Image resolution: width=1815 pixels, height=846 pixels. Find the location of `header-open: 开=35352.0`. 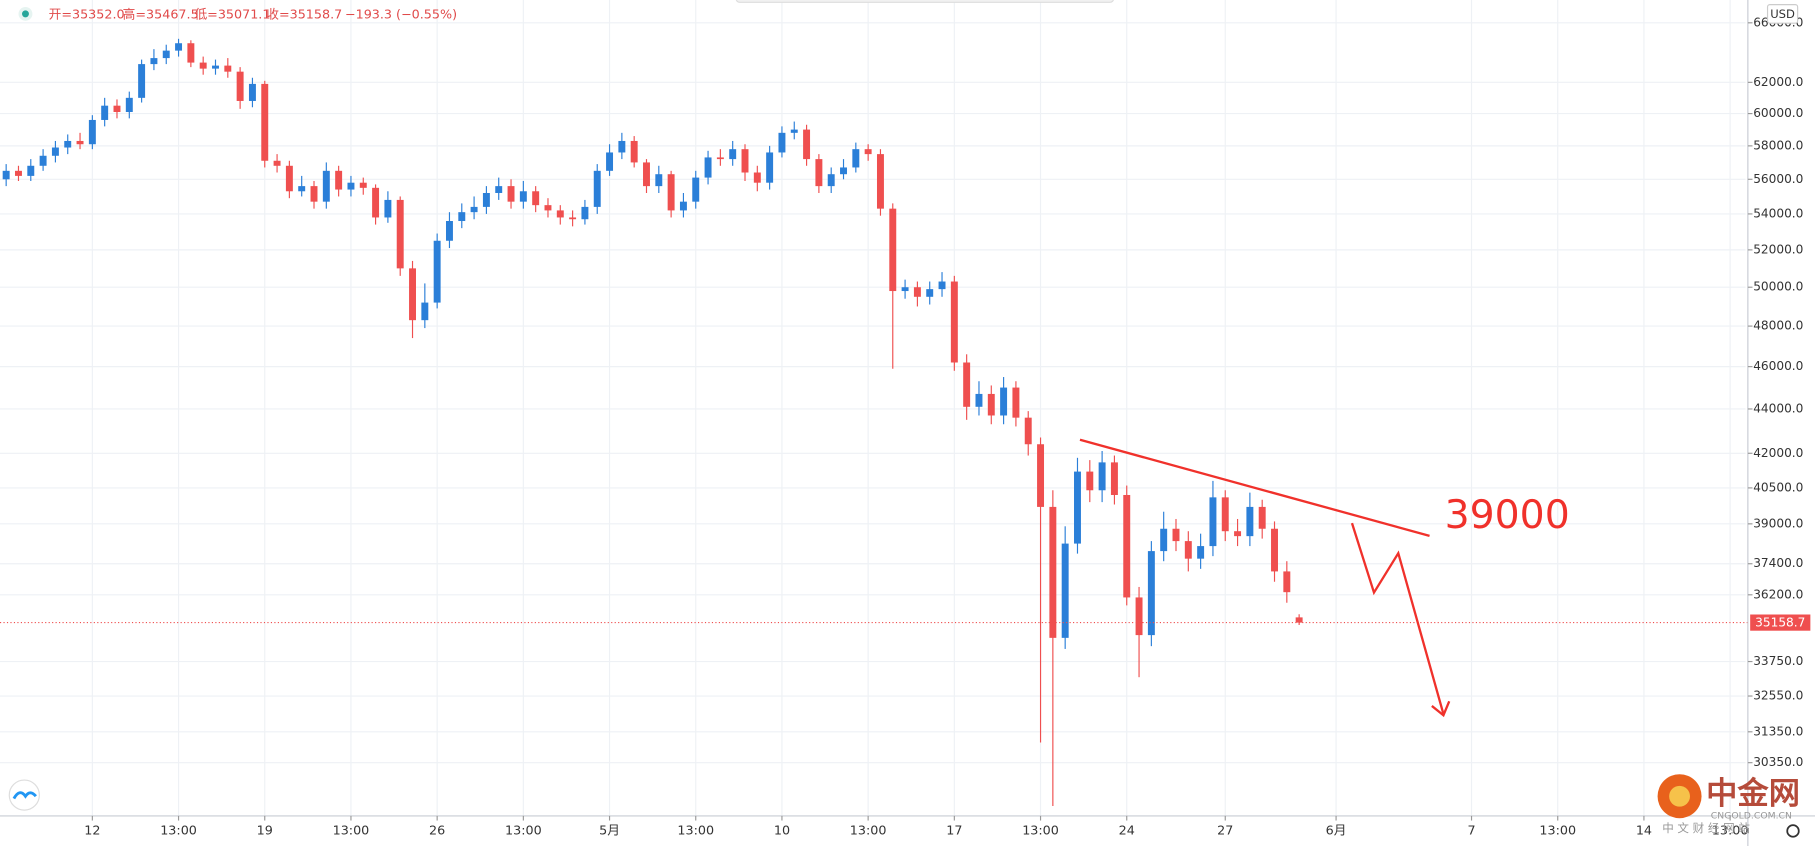

header-open: 开=35352.0 is located at coordinates (87, 15).